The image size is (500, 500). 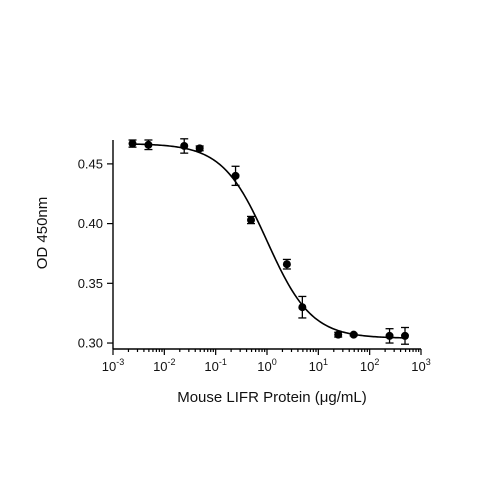 What do you see at coordinates (369, 365) in the screenshot?
I see `x-tick-label: 10²` at bounding box center [369, 365].